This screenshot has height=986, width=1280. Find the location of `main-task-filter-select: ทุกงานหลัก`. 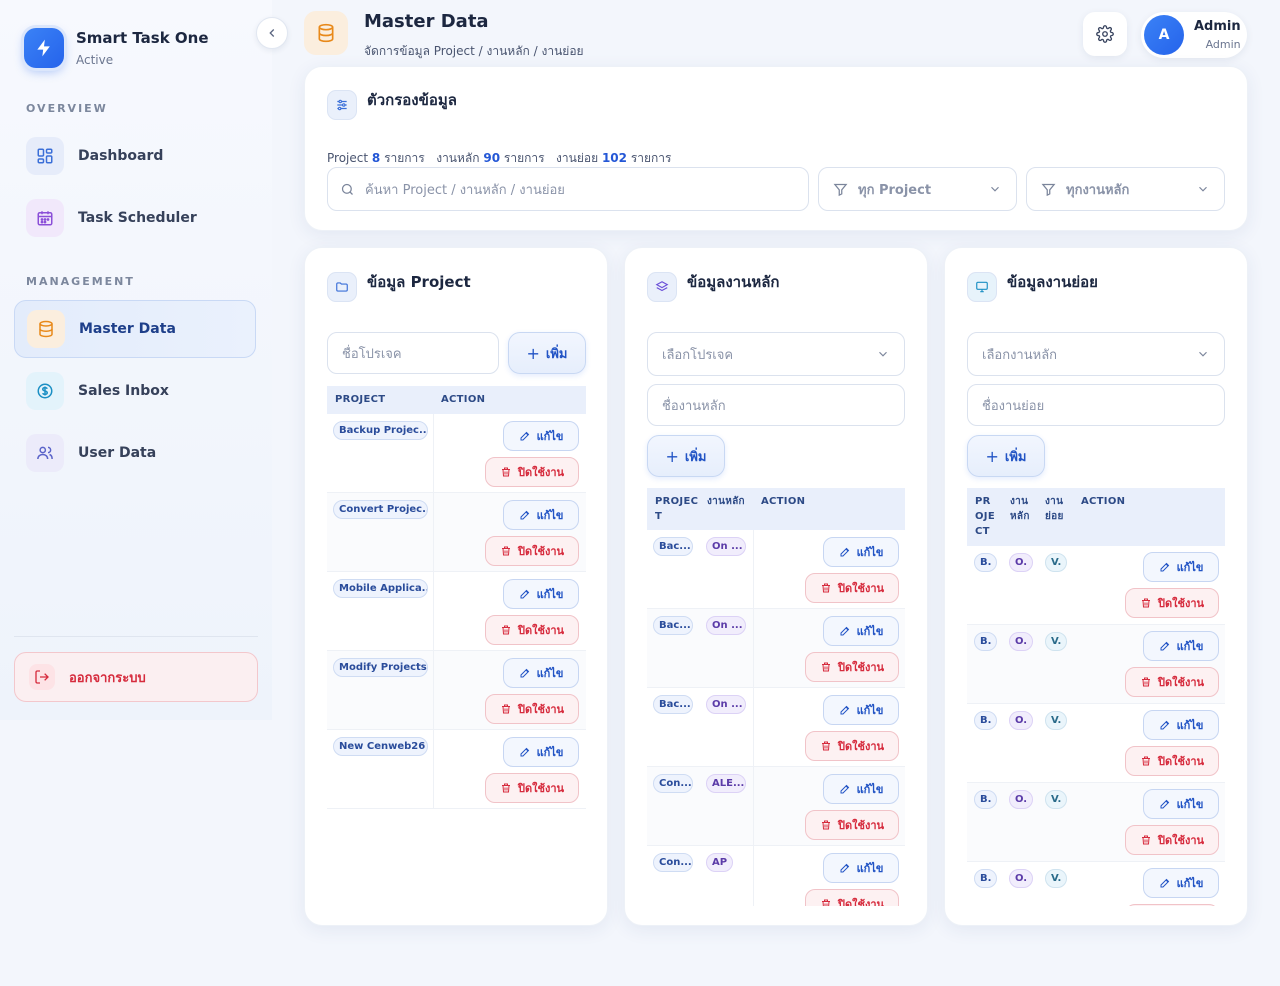

main-task-filter-select: ทุกงานหลัก is located at coordinates (1125, 189).